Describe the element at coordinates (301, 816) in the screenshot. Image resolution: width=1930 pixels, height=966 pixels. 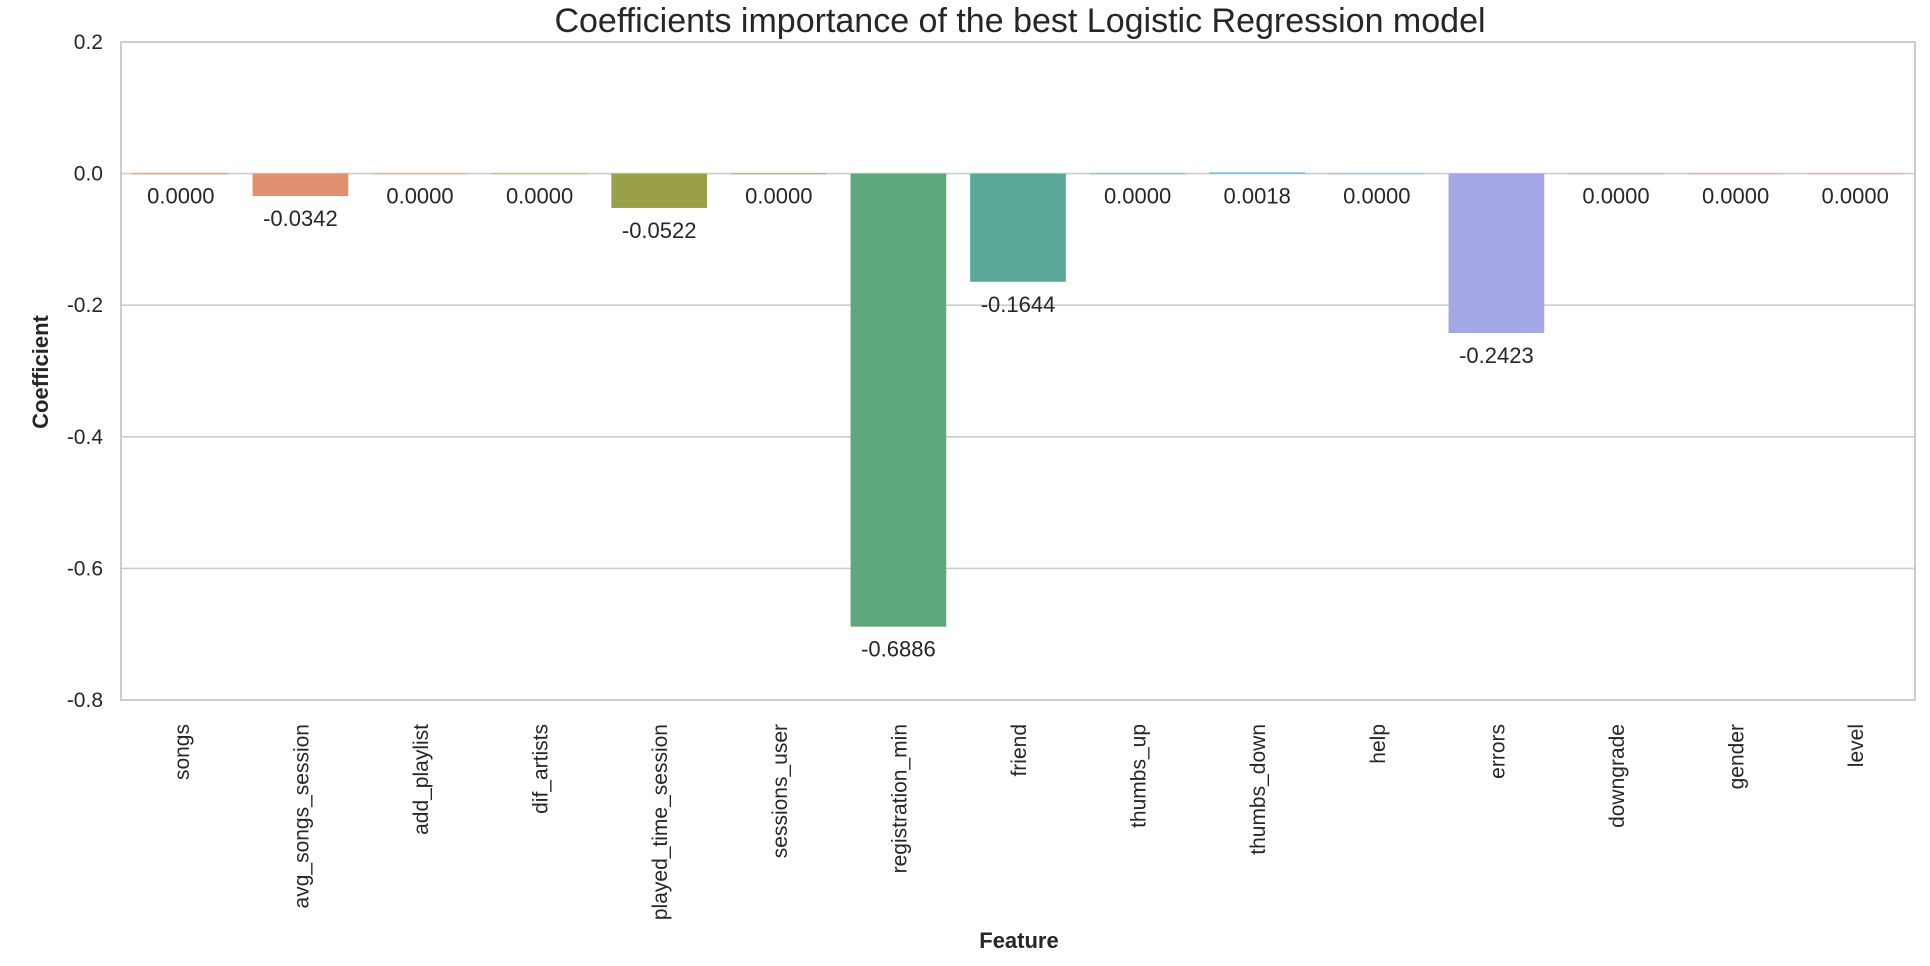
I see `x-tick-label: avg_songs_session` at that location.